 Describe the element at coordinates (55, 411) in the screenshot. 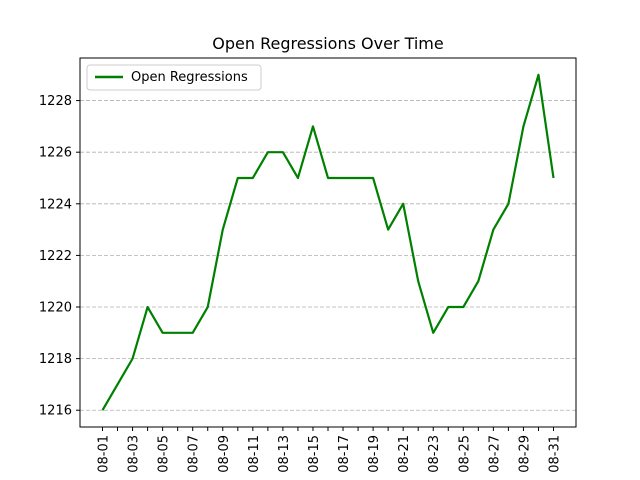

I see `y-tick-label: 1216` at that location.